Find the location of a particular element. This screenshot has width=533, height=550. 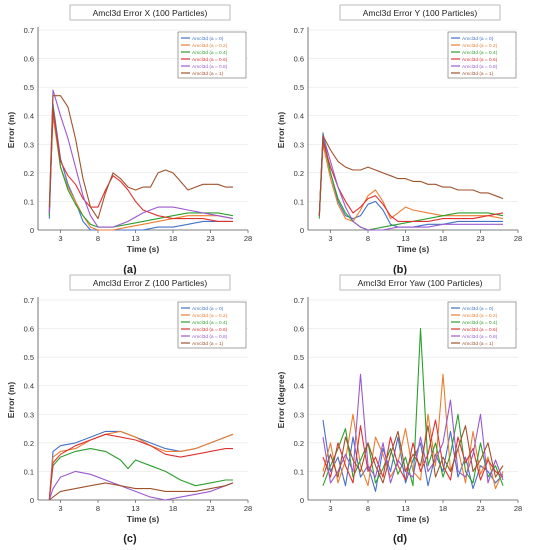

panel-label-c: (c) is located at coordinates (130, 539).